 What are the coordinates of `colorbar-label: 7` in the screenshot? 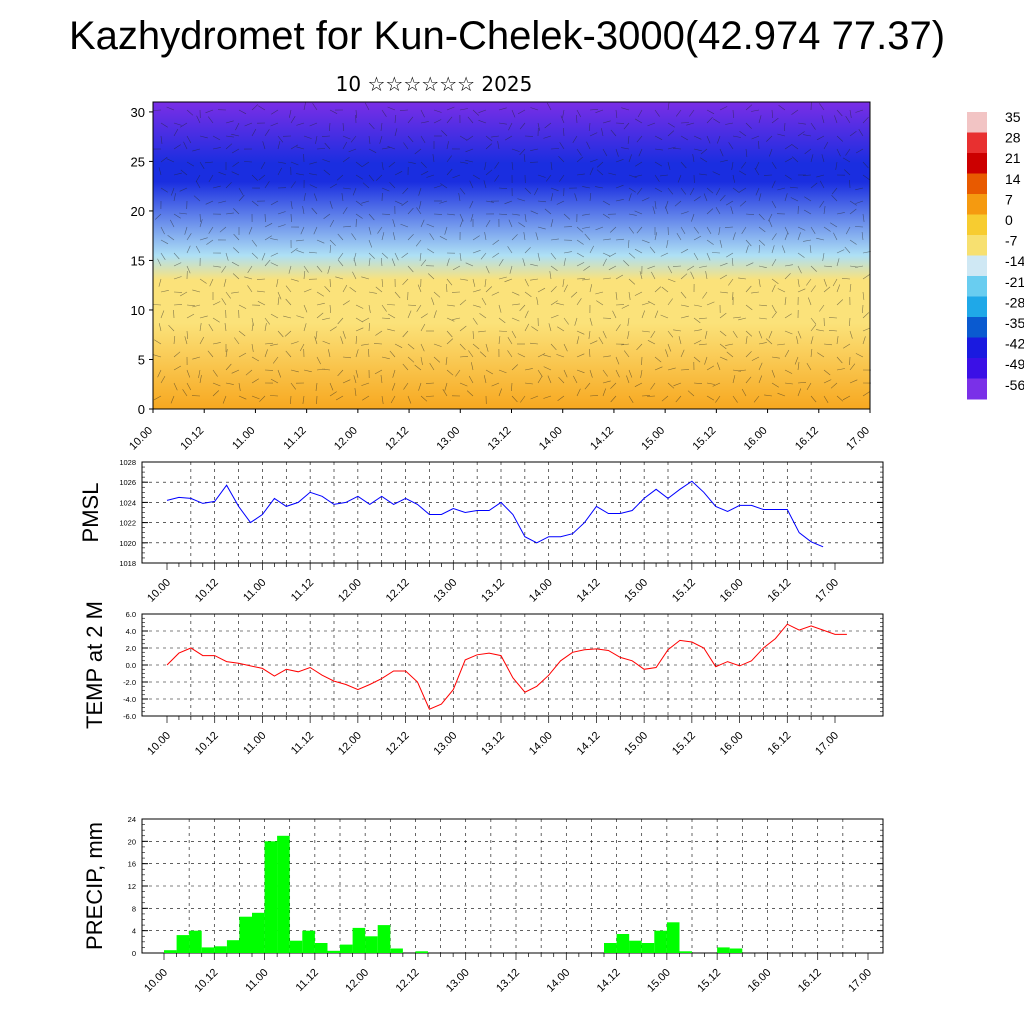 It's located at (1009, 199).